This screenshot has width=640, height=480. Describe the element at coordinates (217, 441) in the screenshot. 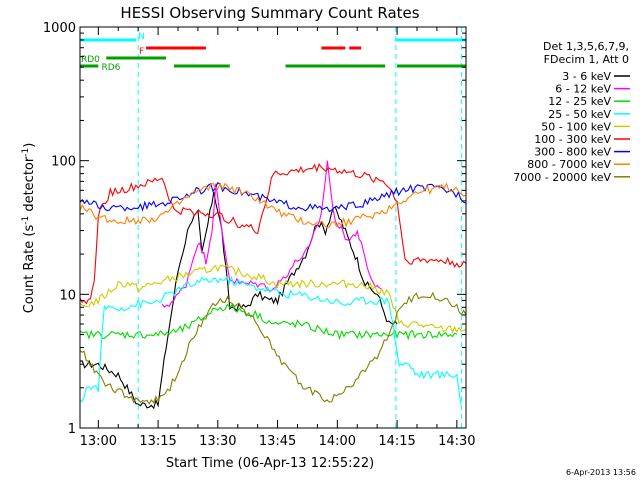

I see `x-tick-label-2: 13:30` at that location.